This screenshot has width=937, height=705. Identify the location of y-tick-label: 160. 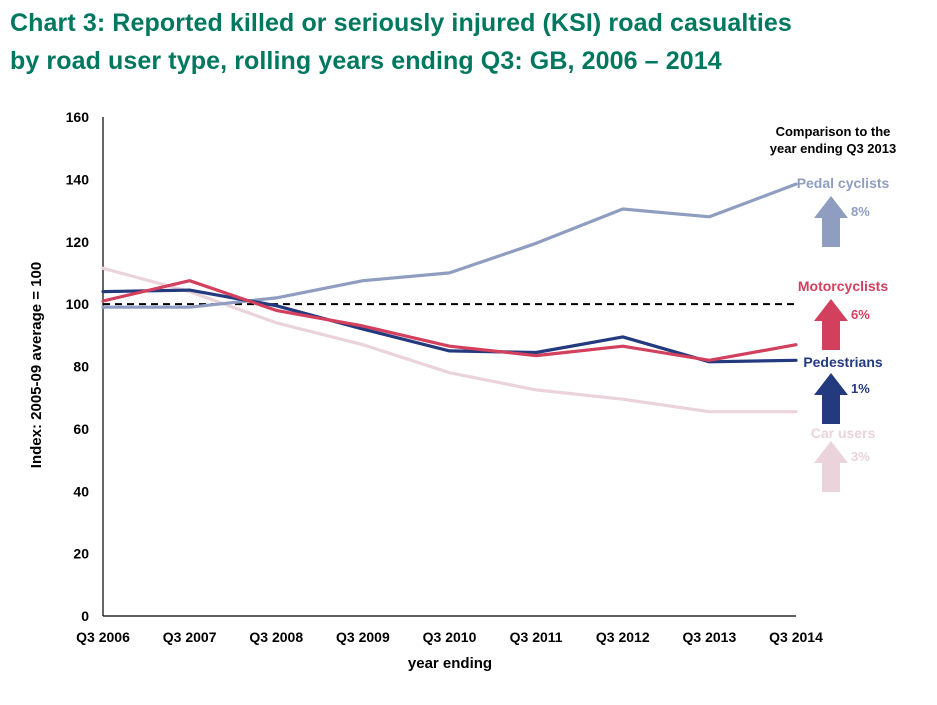
(78, 117).